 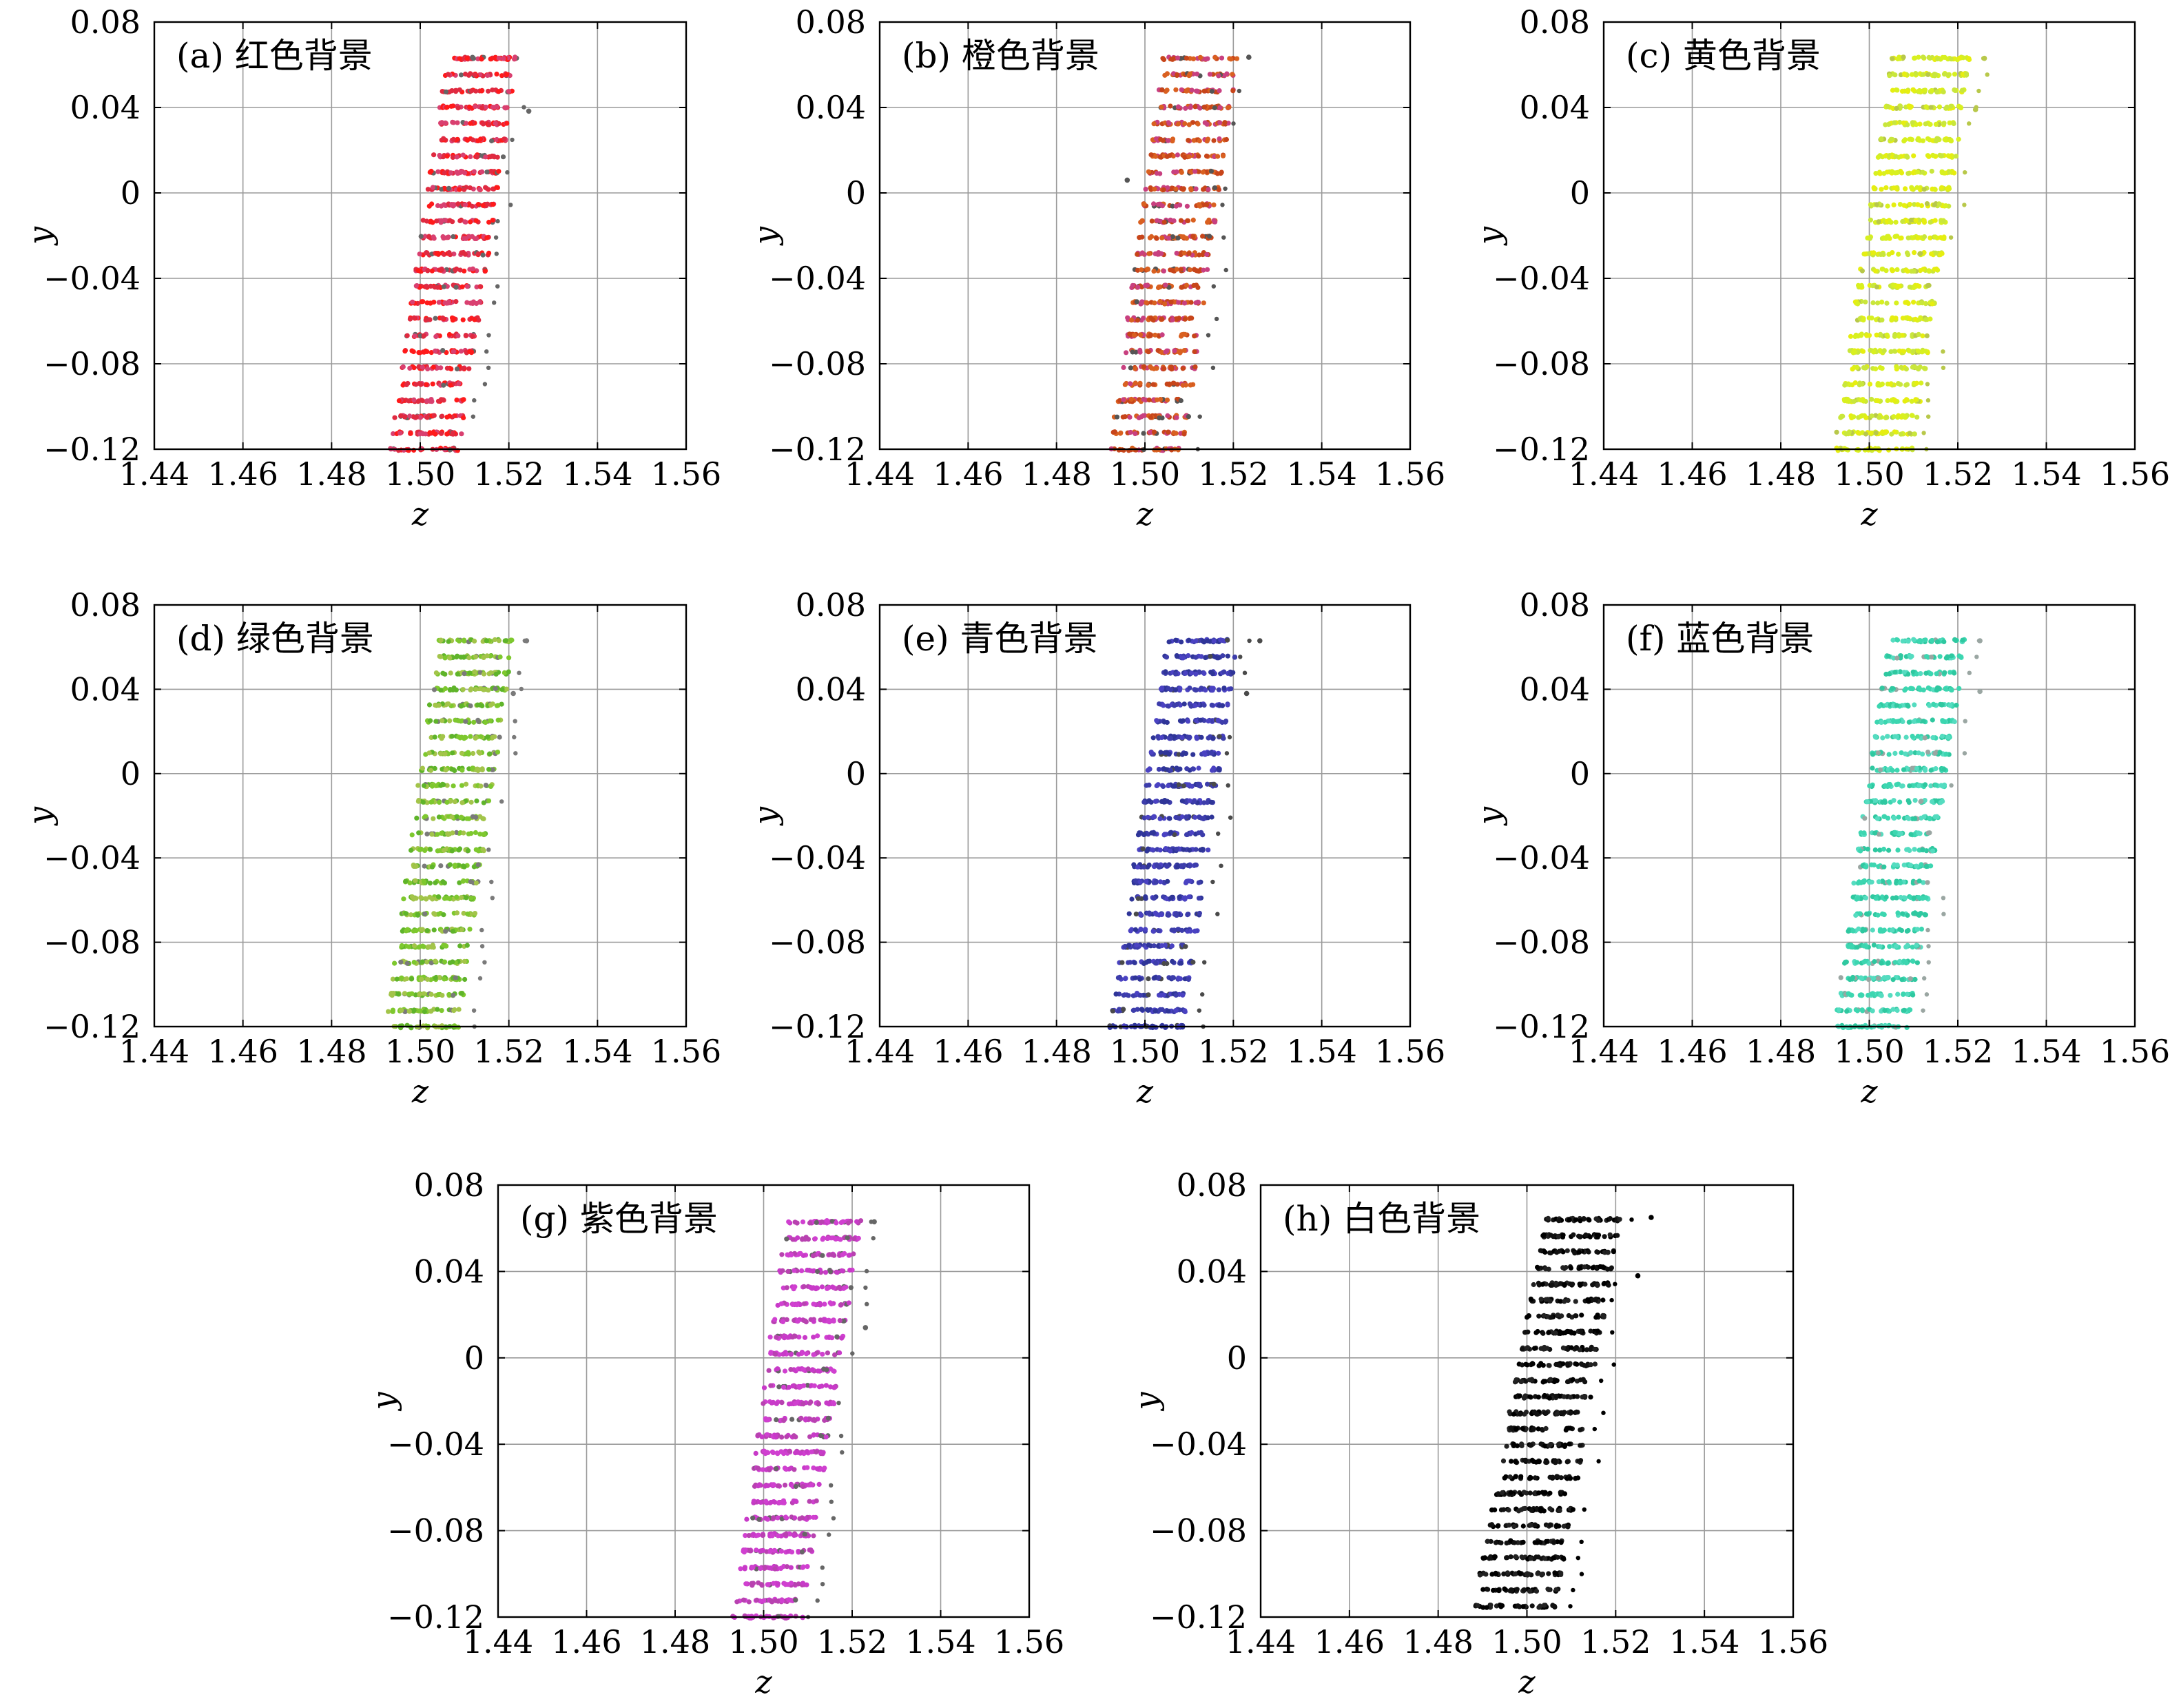 I want to click on x-tick-label: 1.56, so click(x=1410, y=1051).